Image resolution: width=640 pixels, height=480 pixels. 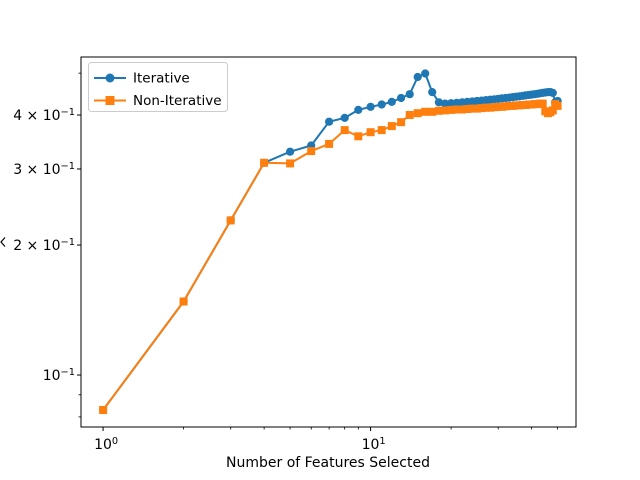 What do you see at coordinates (44, 115) in the screenshot?
I see `y-tick-label: 4 × 10−1` at bounding box center [44, 115].